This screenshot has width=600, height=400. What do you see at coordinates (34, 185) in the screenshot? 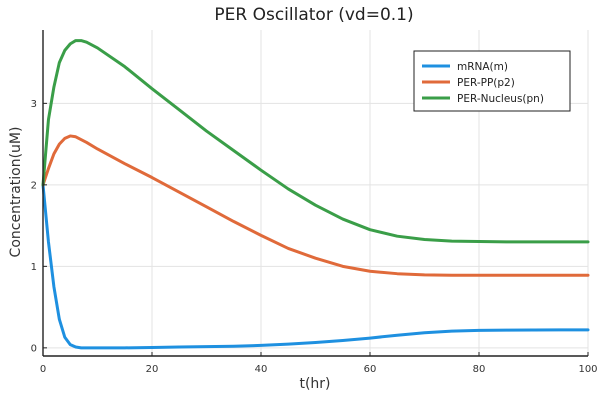
I see `y-tick-label: 2` at bounding box center [34, 185].